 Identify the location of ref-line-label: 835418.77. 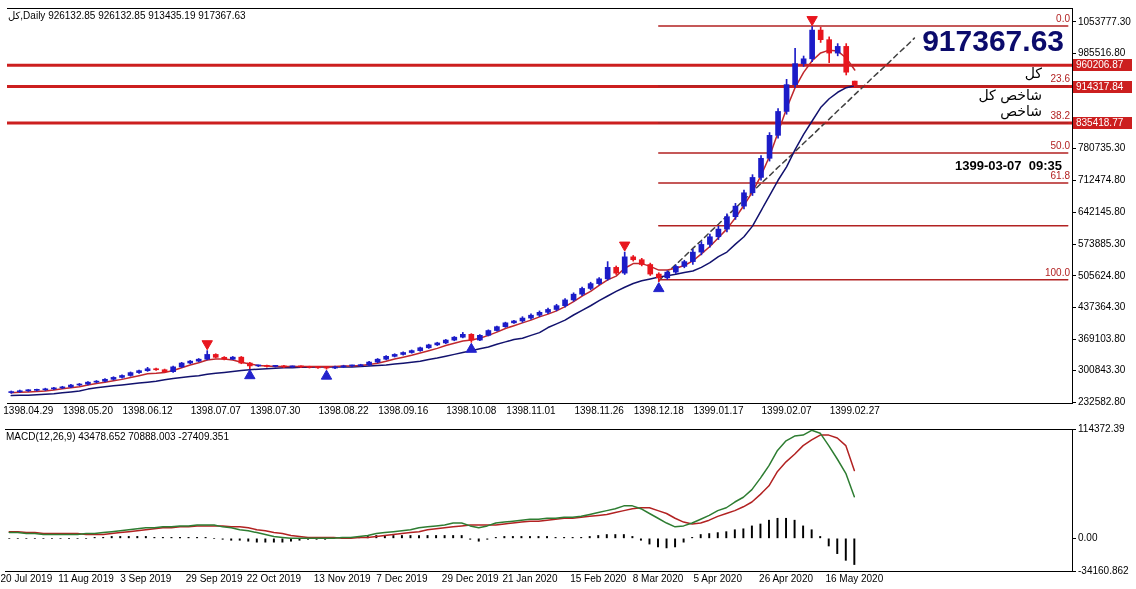
(1100, 123).